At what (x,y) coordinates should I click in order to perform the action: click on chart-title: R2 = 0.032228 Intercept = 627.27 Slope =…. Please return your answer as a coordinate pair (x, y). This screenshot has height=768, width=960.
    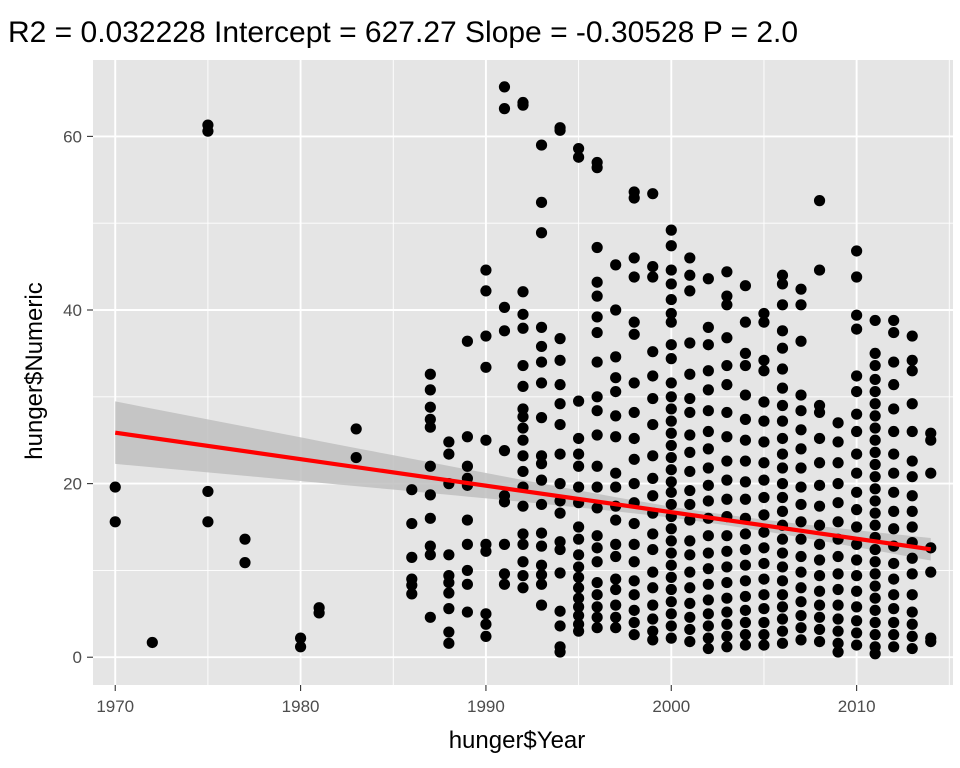
    Looking at the image, I should click on (403, 32).